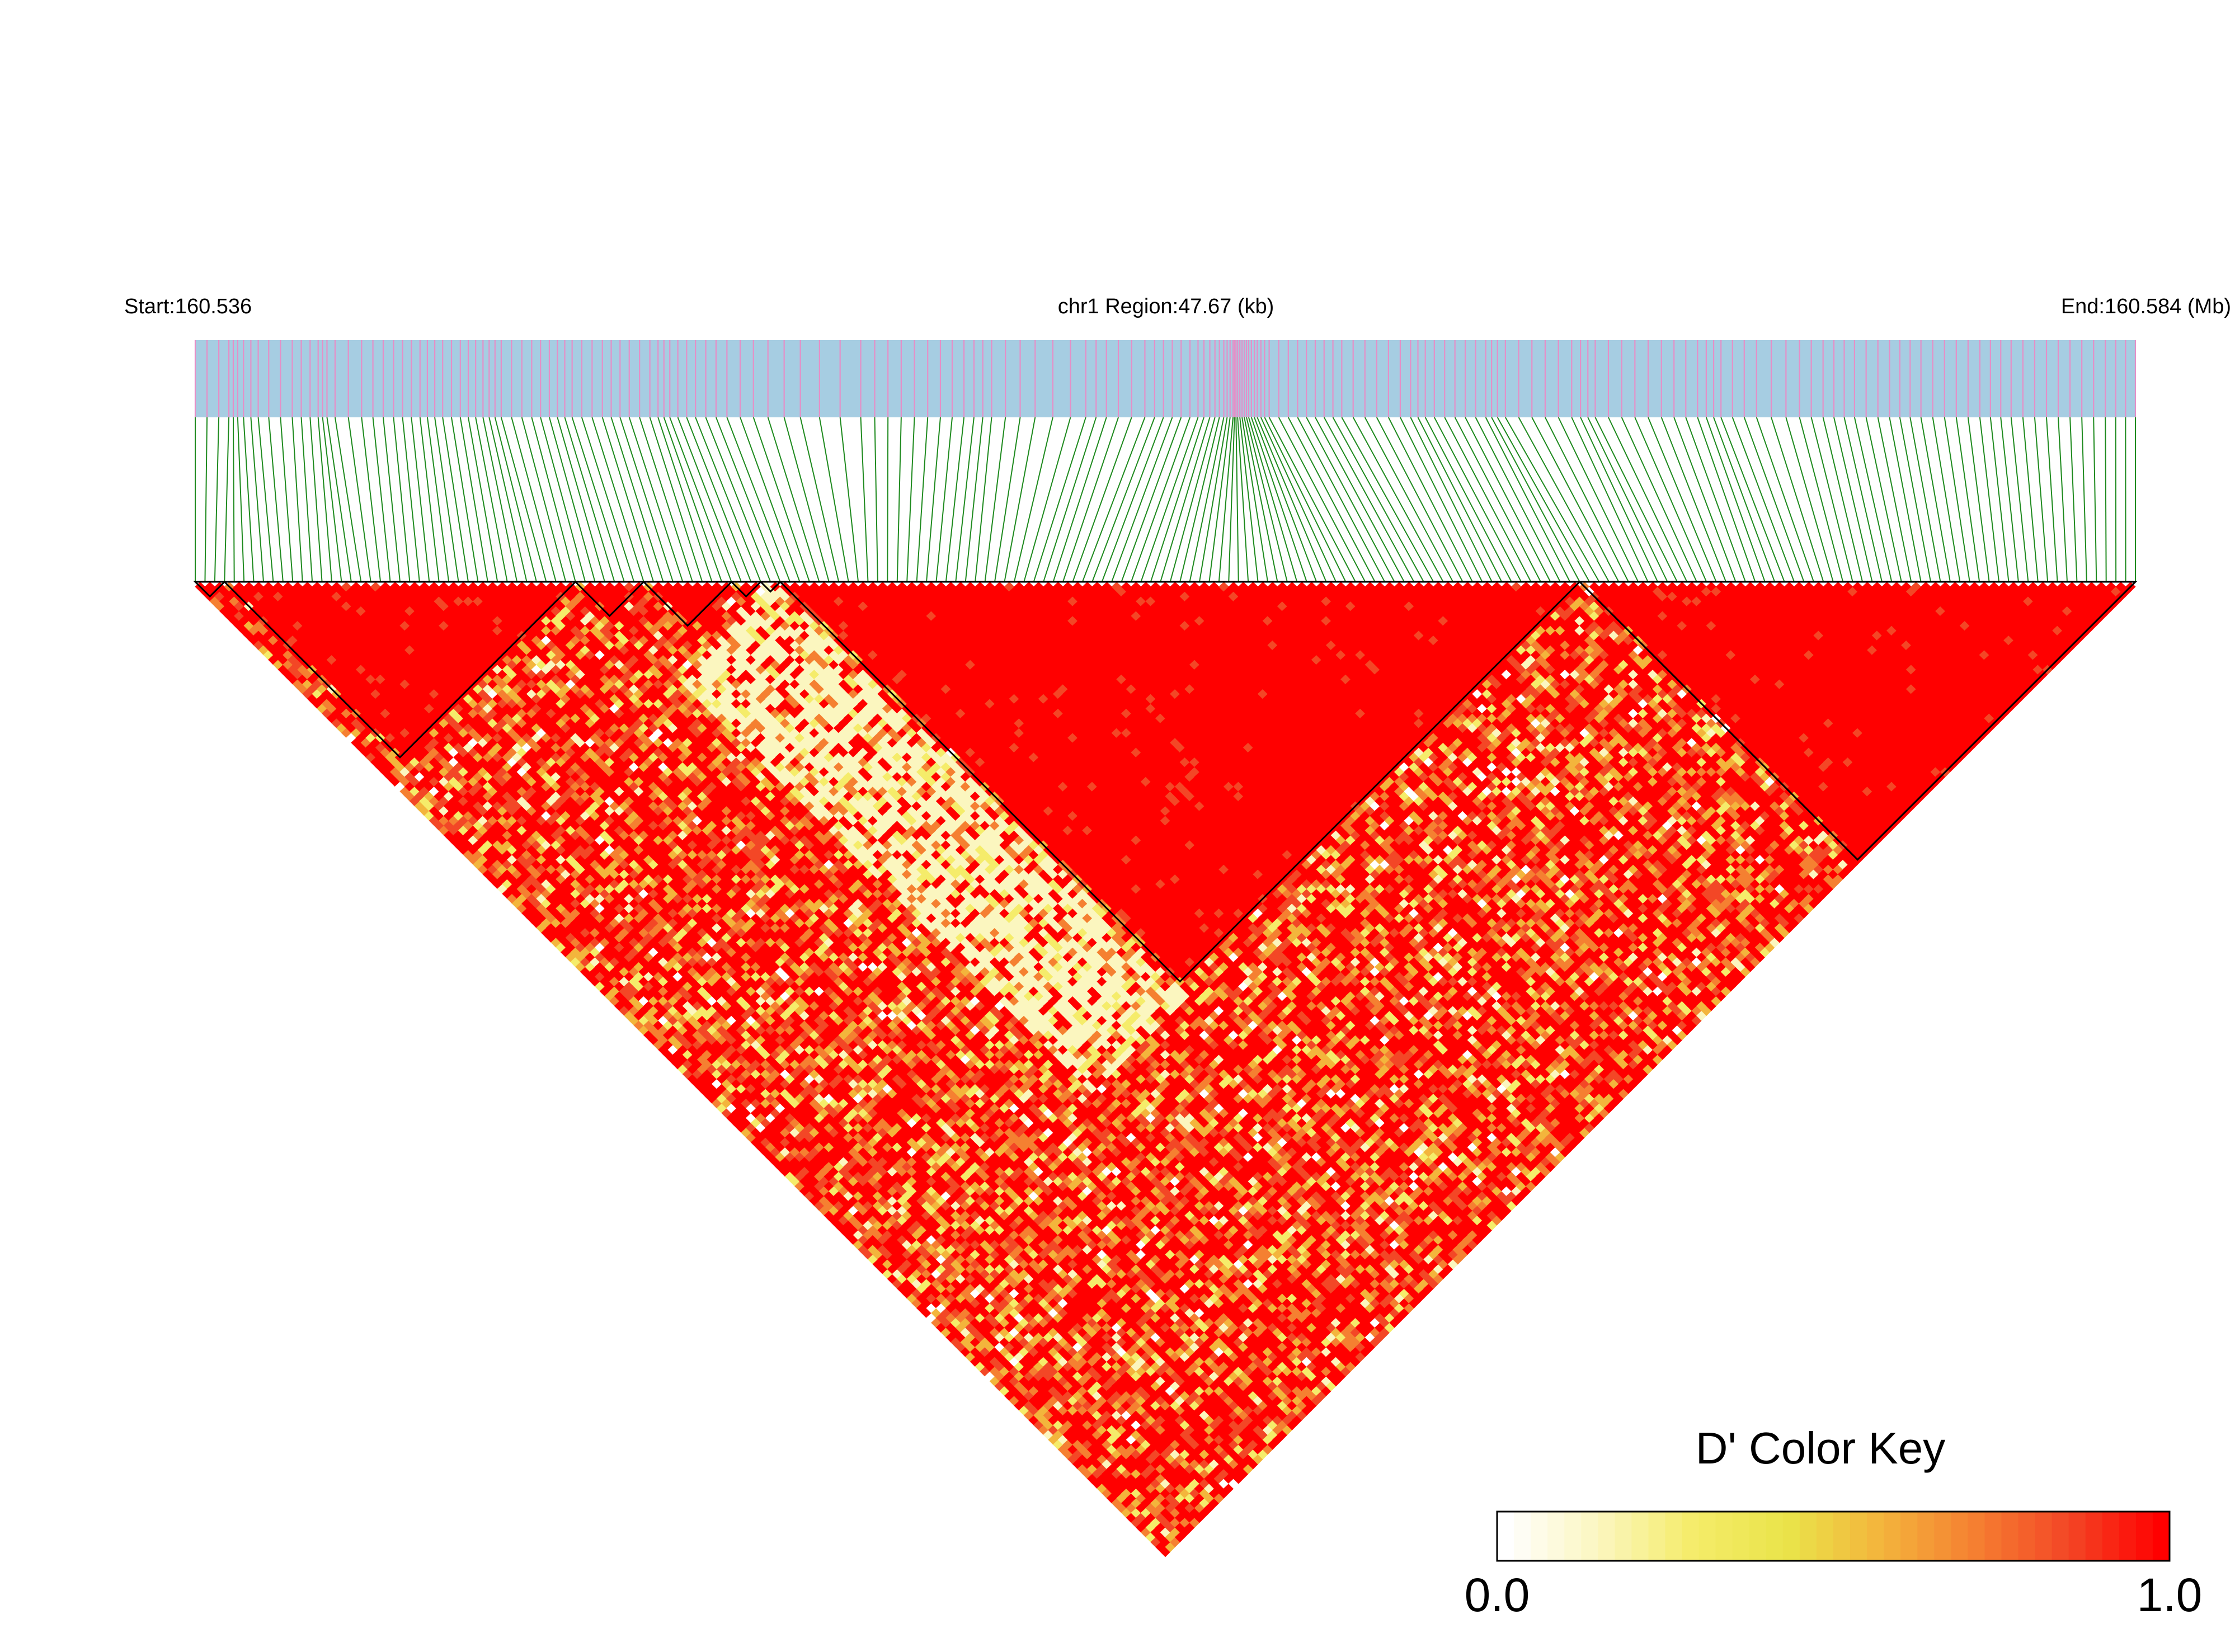 The image size is (2235, 1652). I want to click on snp-track, so click(1165, 379).